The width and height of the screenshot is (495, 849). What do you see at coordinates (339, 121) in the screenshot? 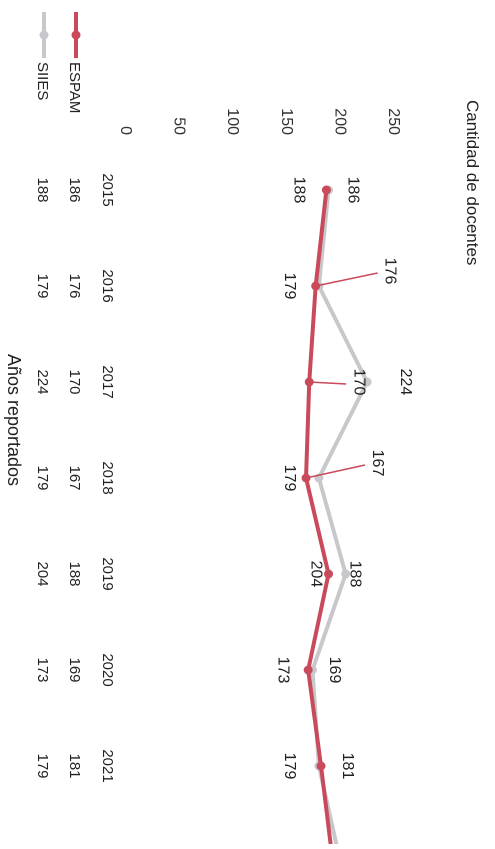
I see `y-tick-label: 200` at bounding box center [339, 121].